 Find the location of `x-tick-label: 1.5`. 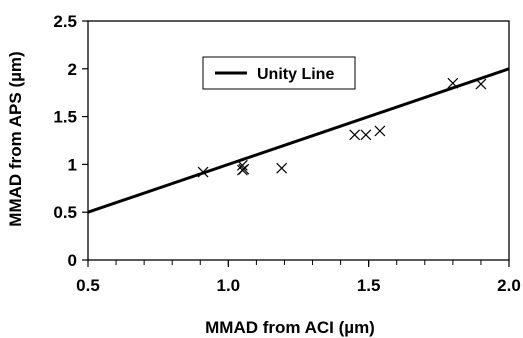

x-tick-label: 1.5 is located at coordinates (369, 285).